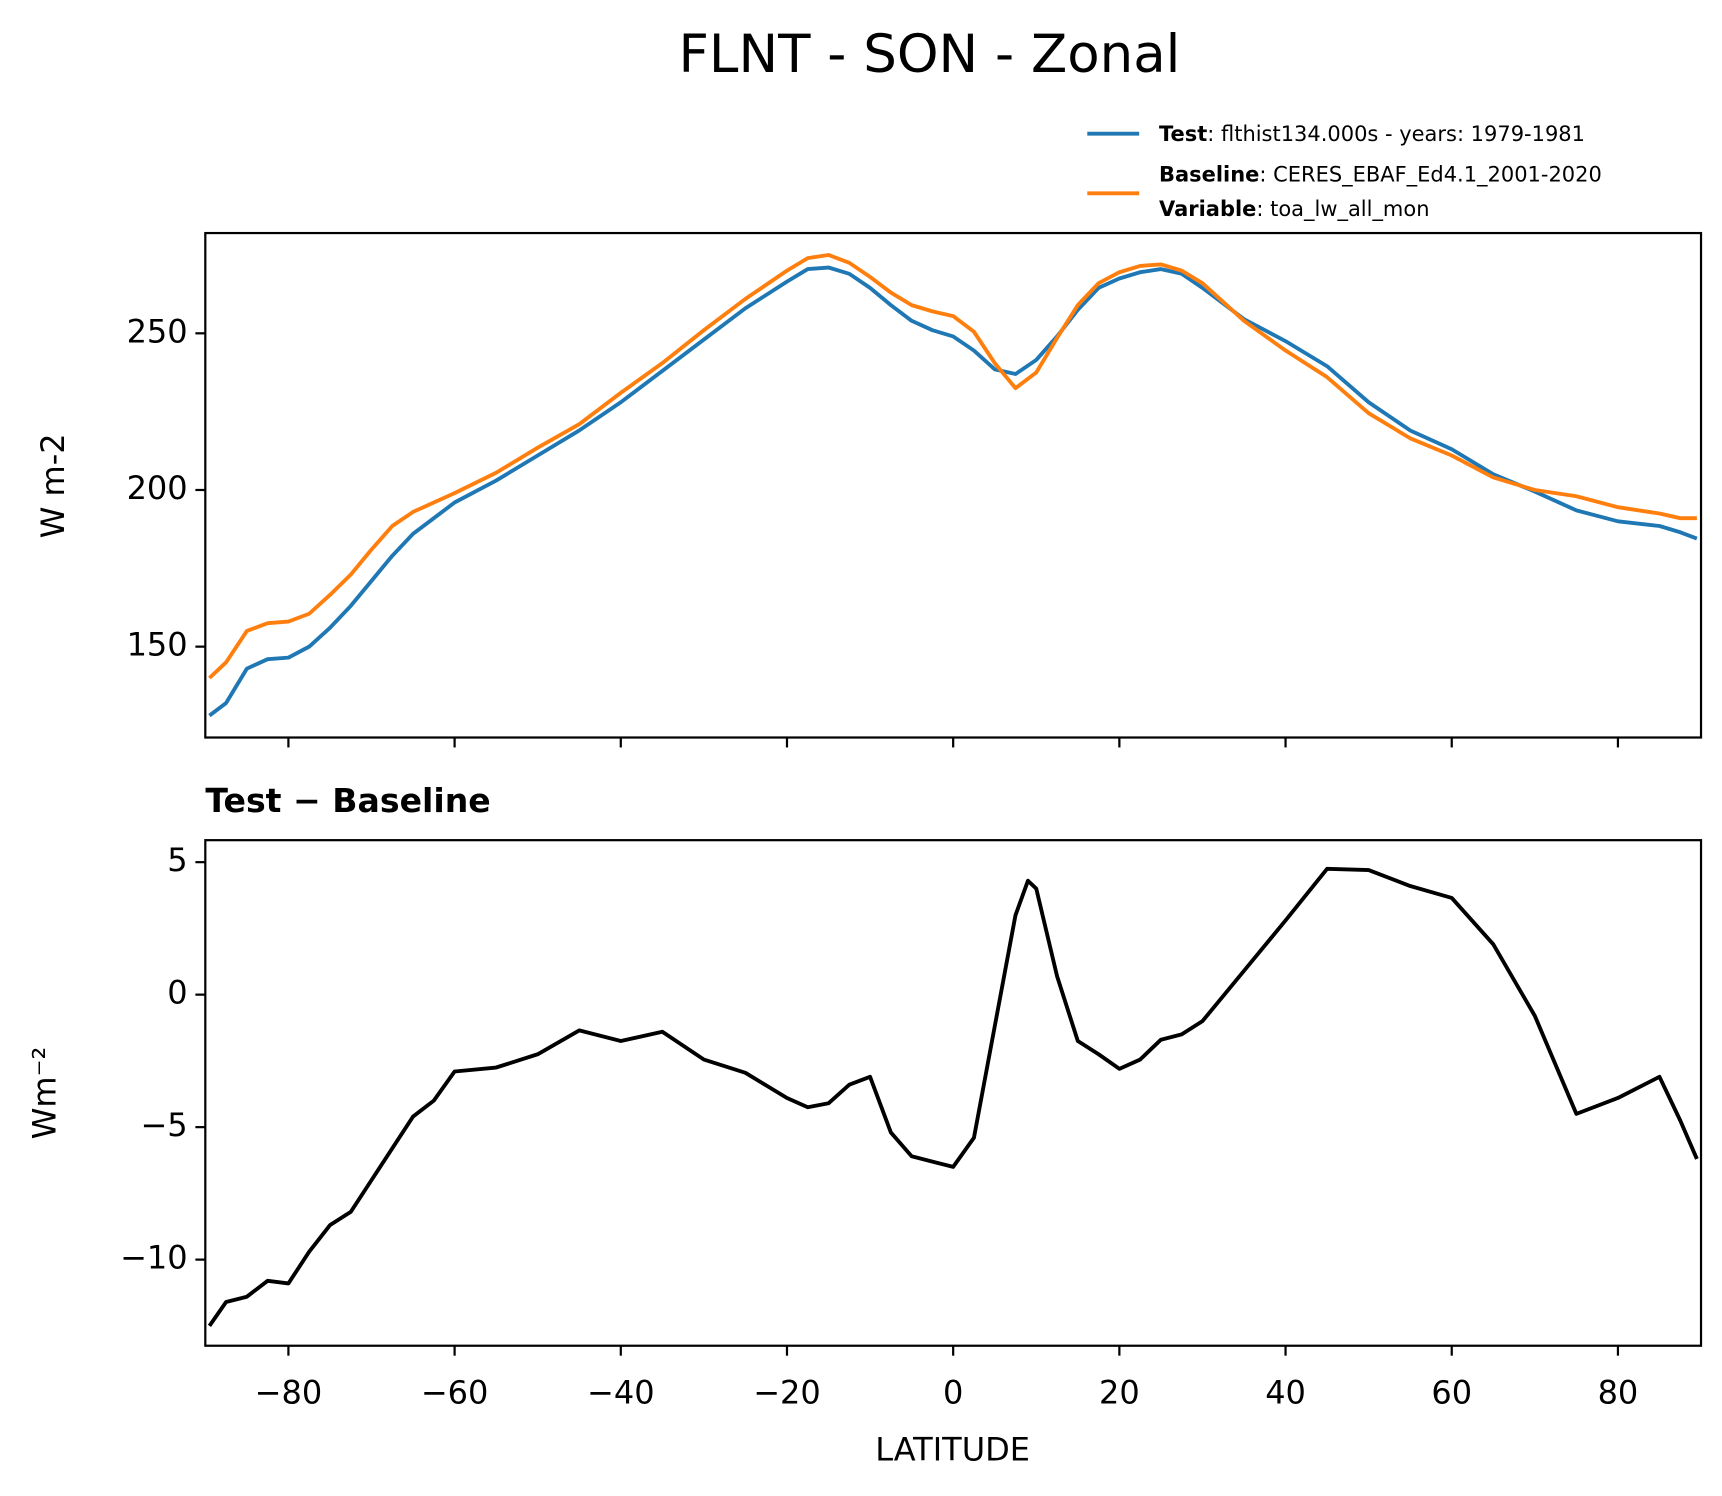 Image resolution: width=1722 pixels, height=1496 pixels. Describe the element at coordinates (347, 800) in the screenshot. I see `subplot-title: Test − Baseline` at that location.